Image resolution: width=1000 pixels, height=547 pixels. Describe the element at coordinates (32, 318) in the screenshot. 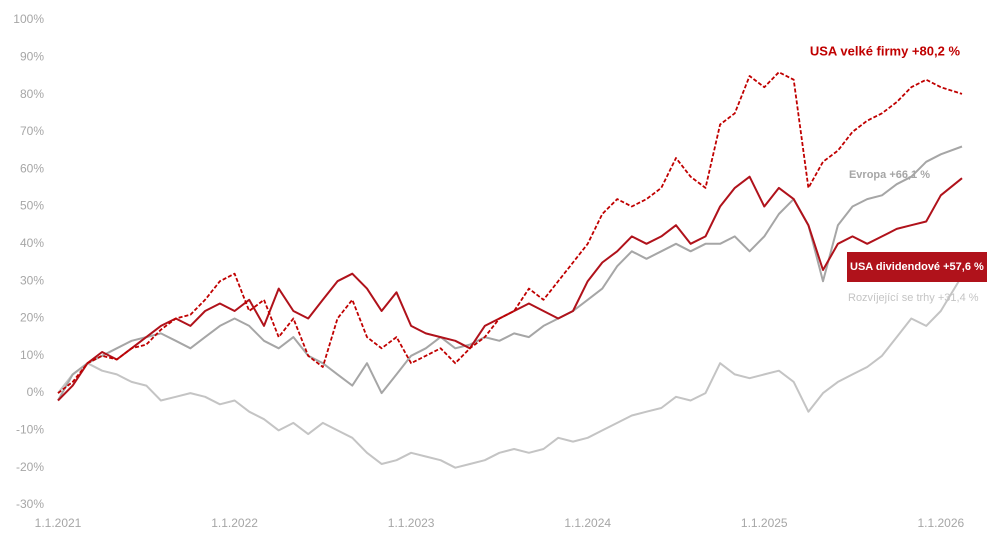

I see `y-tick-label: 20%` at that location.